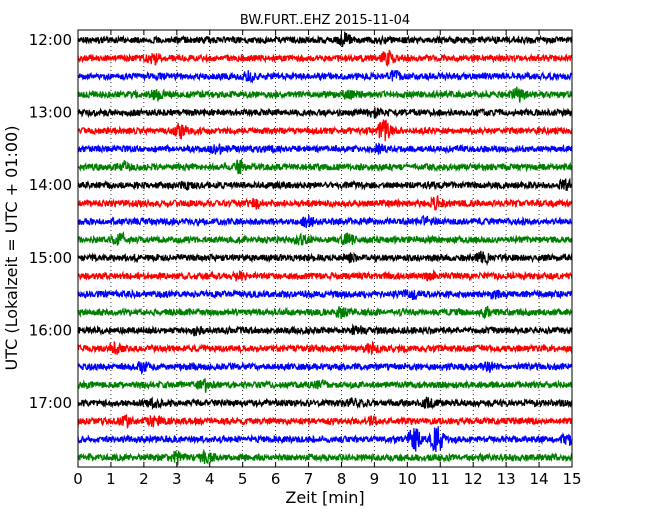 Image resolution: width=650 pixels, height=520 pixels. I want to click on x-tick-label: 2, so click(144, 479).